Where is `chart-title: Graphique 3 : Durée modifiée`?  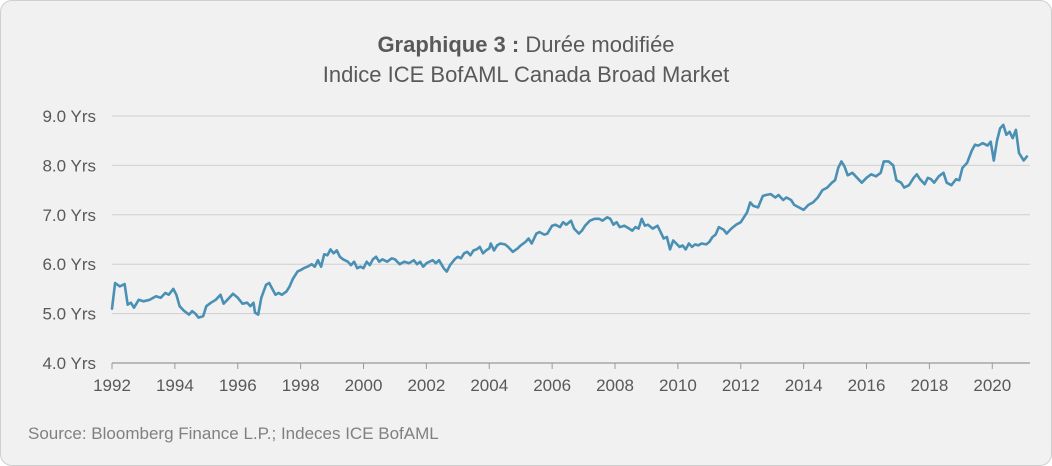 chart-title: Graphique 3 : Durée modifiée is located at coordinates (526, 45).